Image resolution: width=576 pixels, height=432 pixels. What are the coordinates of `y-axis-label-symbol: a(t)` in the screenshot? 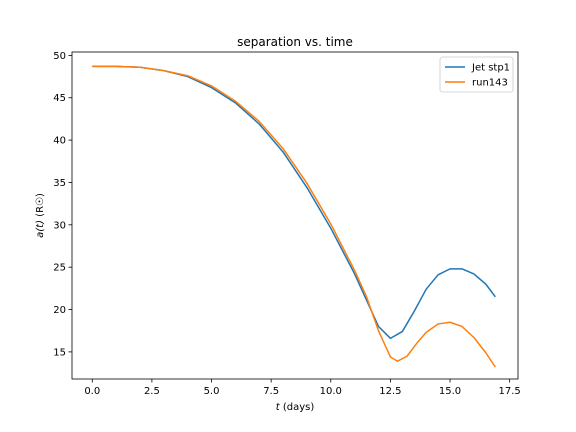 It's located at (40, 229).